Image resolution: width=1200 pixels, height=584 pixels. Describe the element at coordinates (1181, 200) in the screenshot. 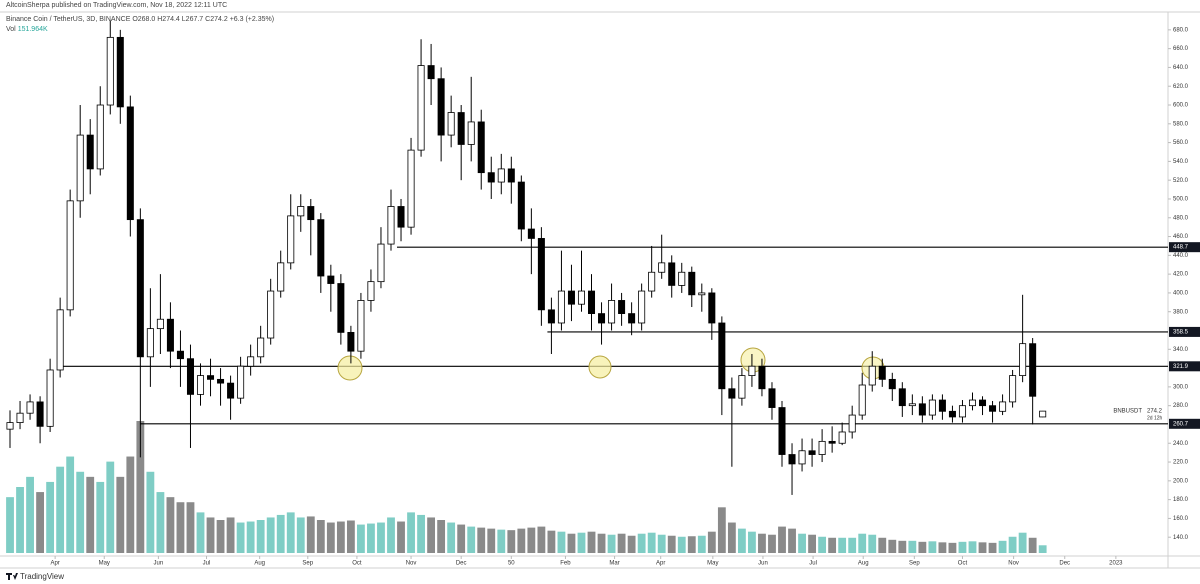

I see `y-tick-label: 500.0` at that location.